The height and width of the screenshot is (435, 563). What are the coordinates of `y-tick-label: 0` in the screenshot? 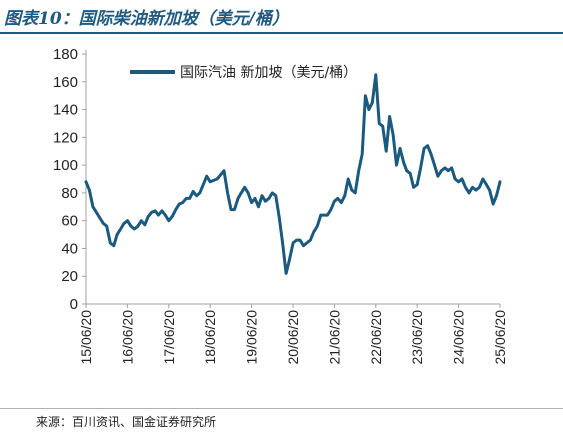 It's located at (74, 304).